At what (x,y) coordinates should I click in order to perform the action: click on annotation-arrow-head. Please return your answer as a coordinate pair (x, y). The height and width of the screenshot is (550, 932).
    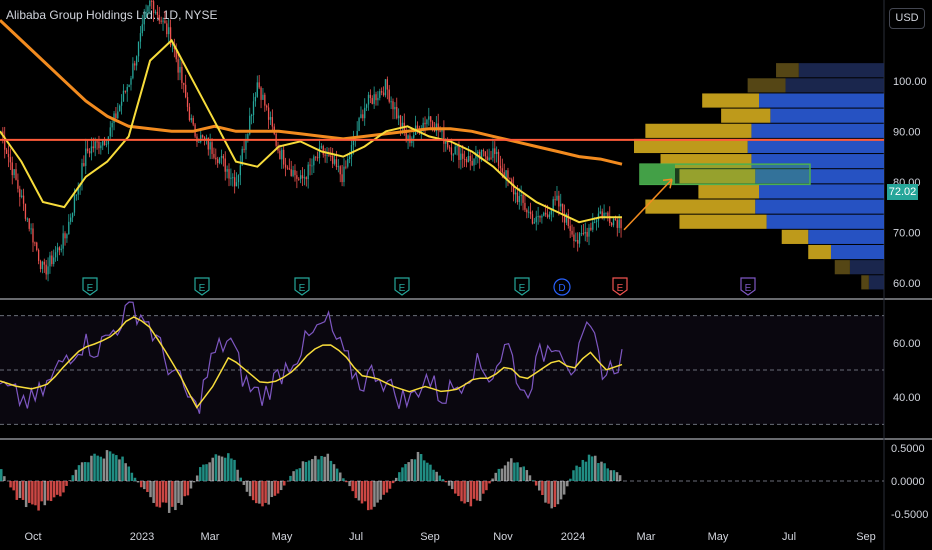
    Looking at the image, I should click on (667, 183).